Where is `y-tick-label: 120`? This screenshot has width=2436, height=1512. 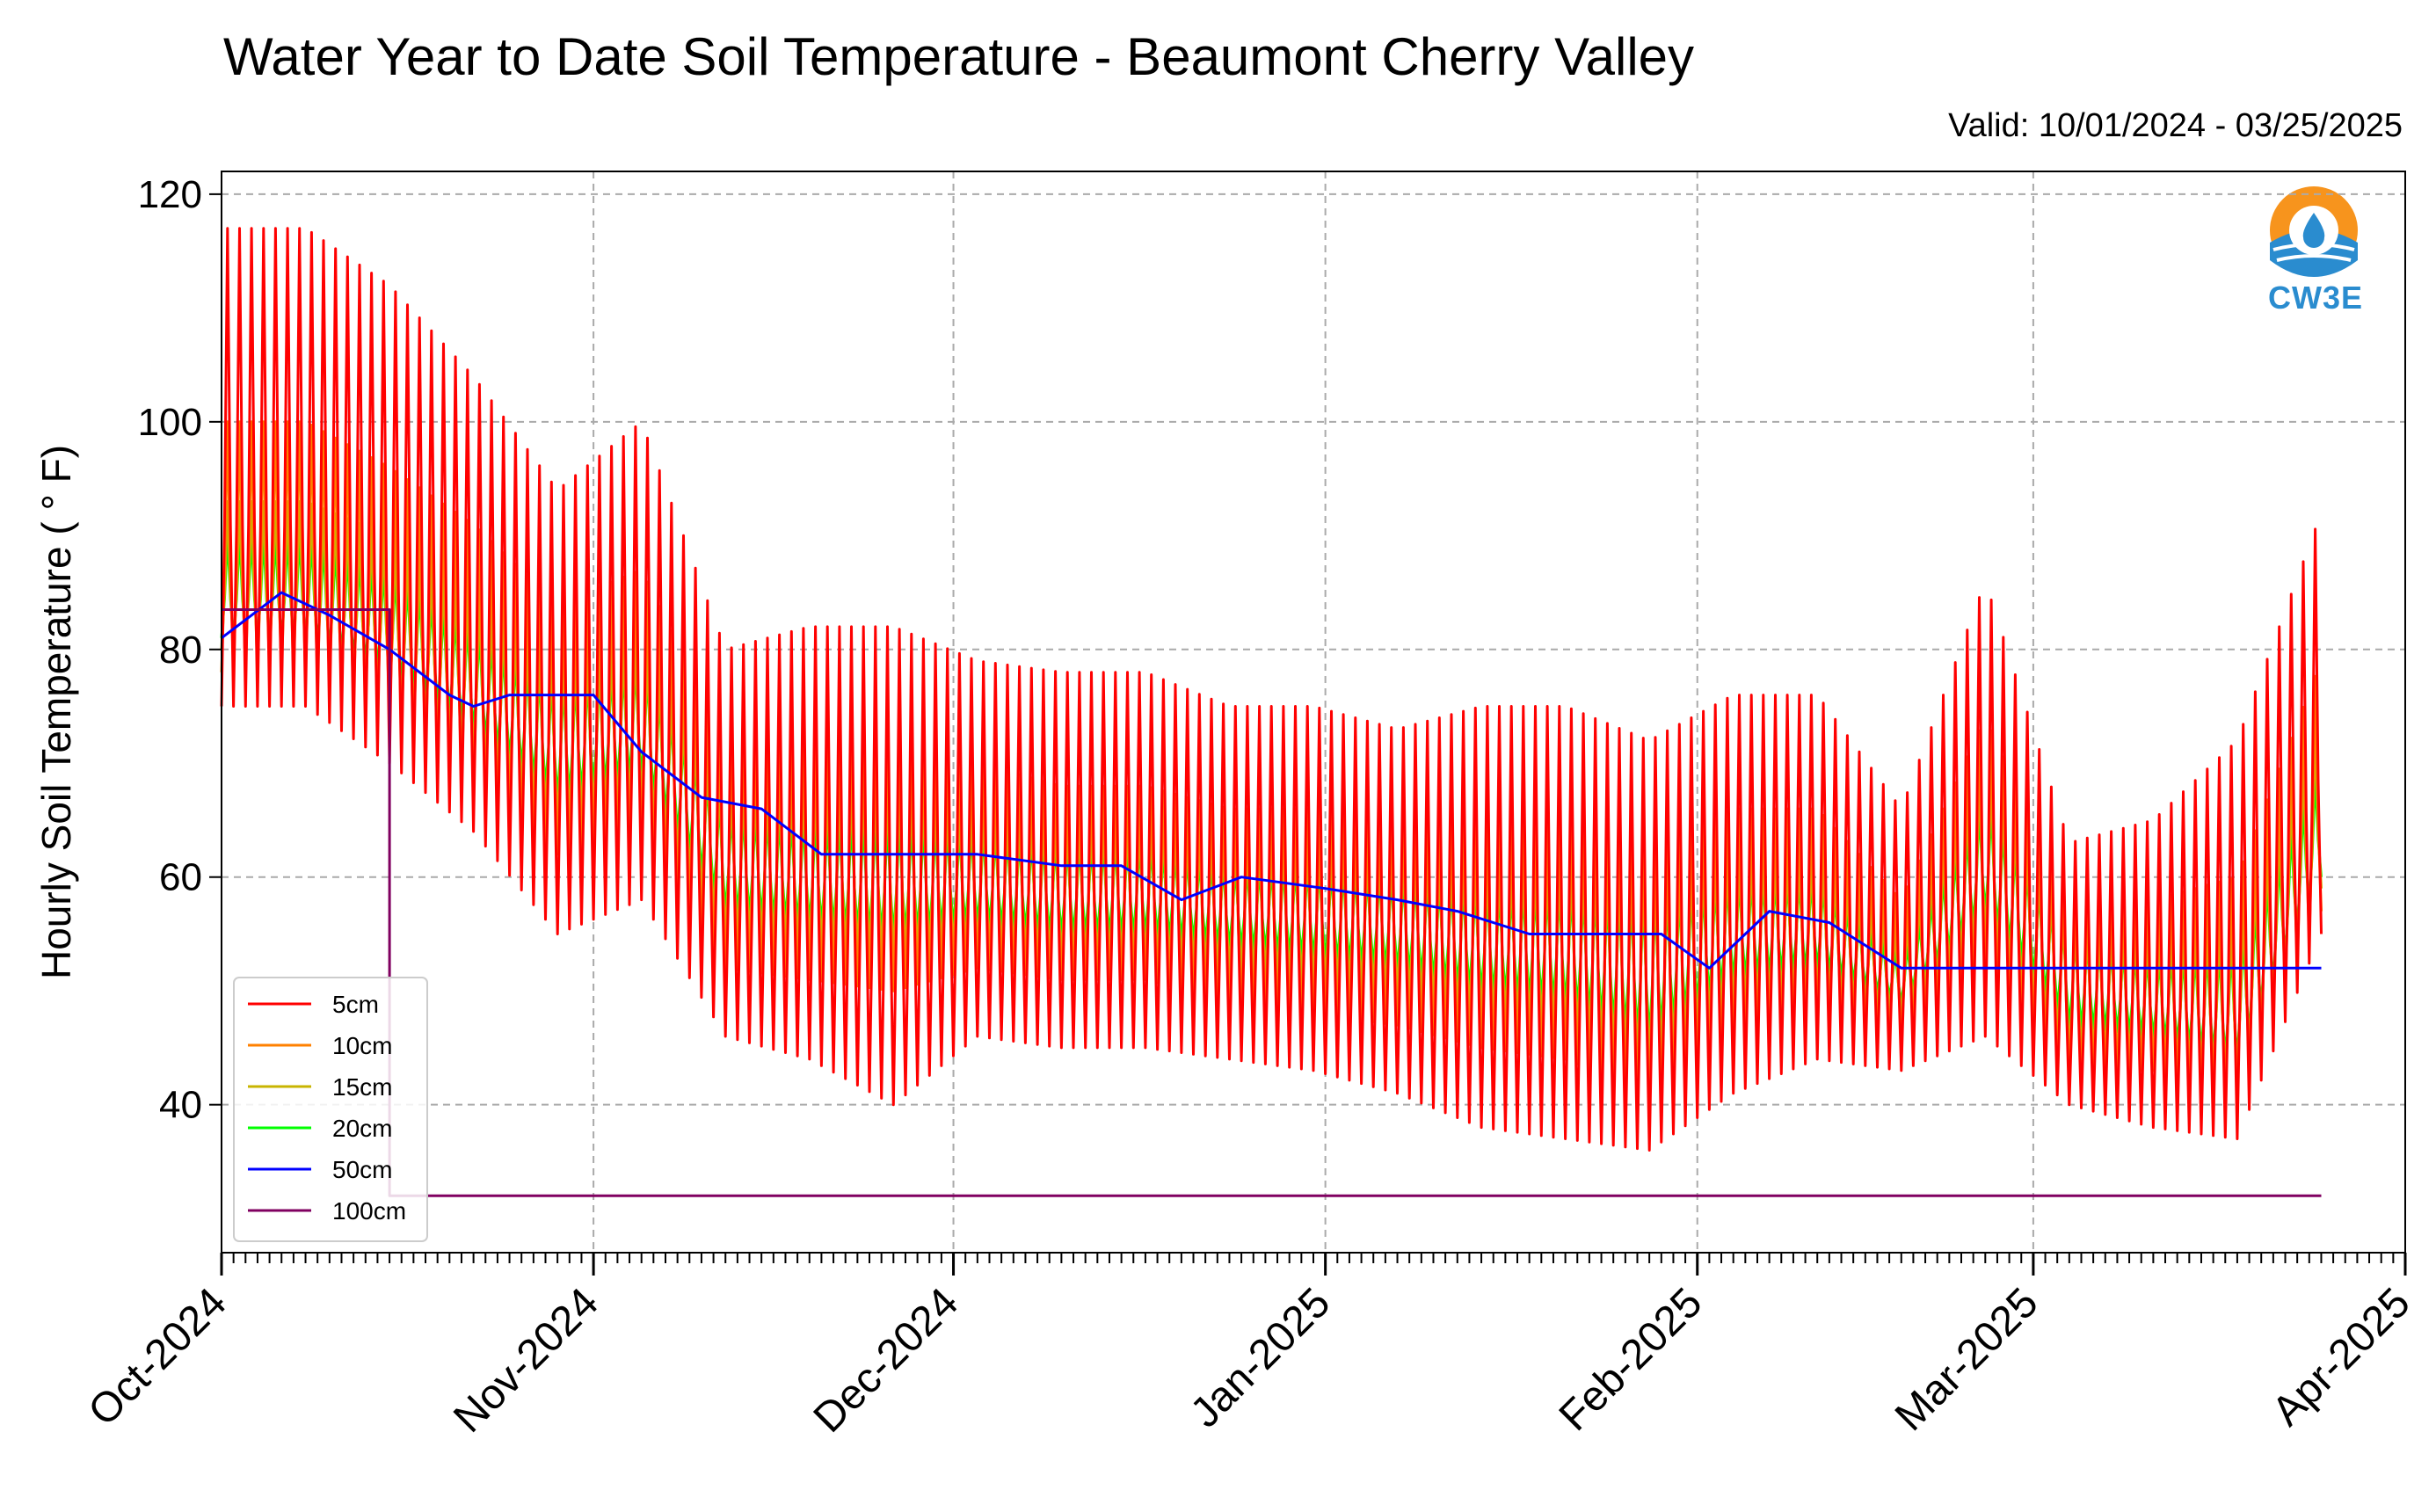
y-tick-label: 120 is located at coordinates (170, 195).